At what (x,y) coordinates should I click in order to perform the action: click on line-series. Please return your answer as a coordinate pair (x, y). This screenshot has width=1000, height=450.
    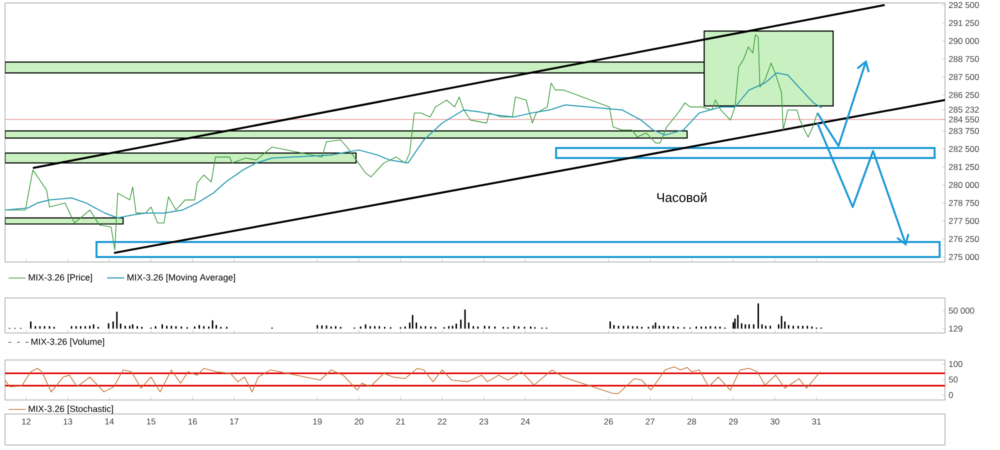
    Looking at the image, I should click on (413, 380).